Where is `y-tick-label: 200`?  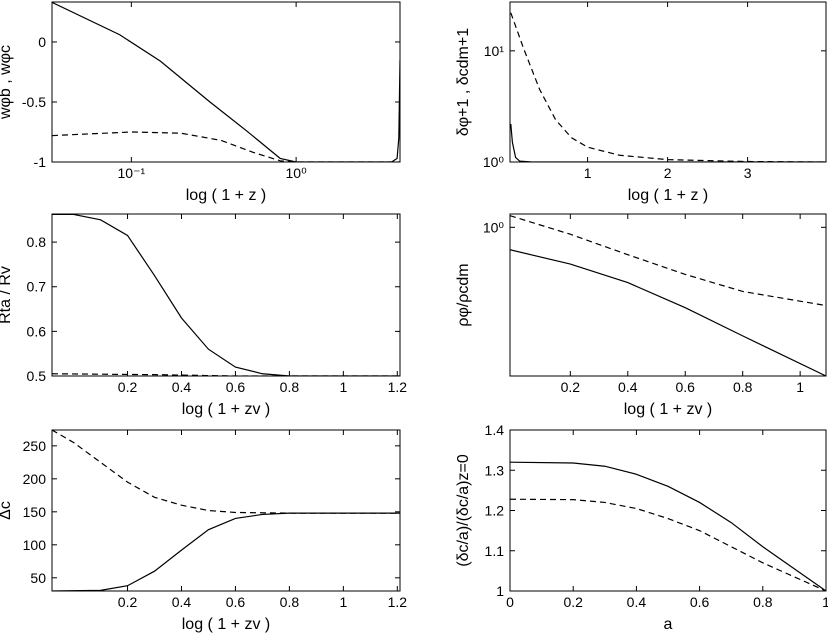
y-tick-label: 200 is located at coordinates (35, 479).